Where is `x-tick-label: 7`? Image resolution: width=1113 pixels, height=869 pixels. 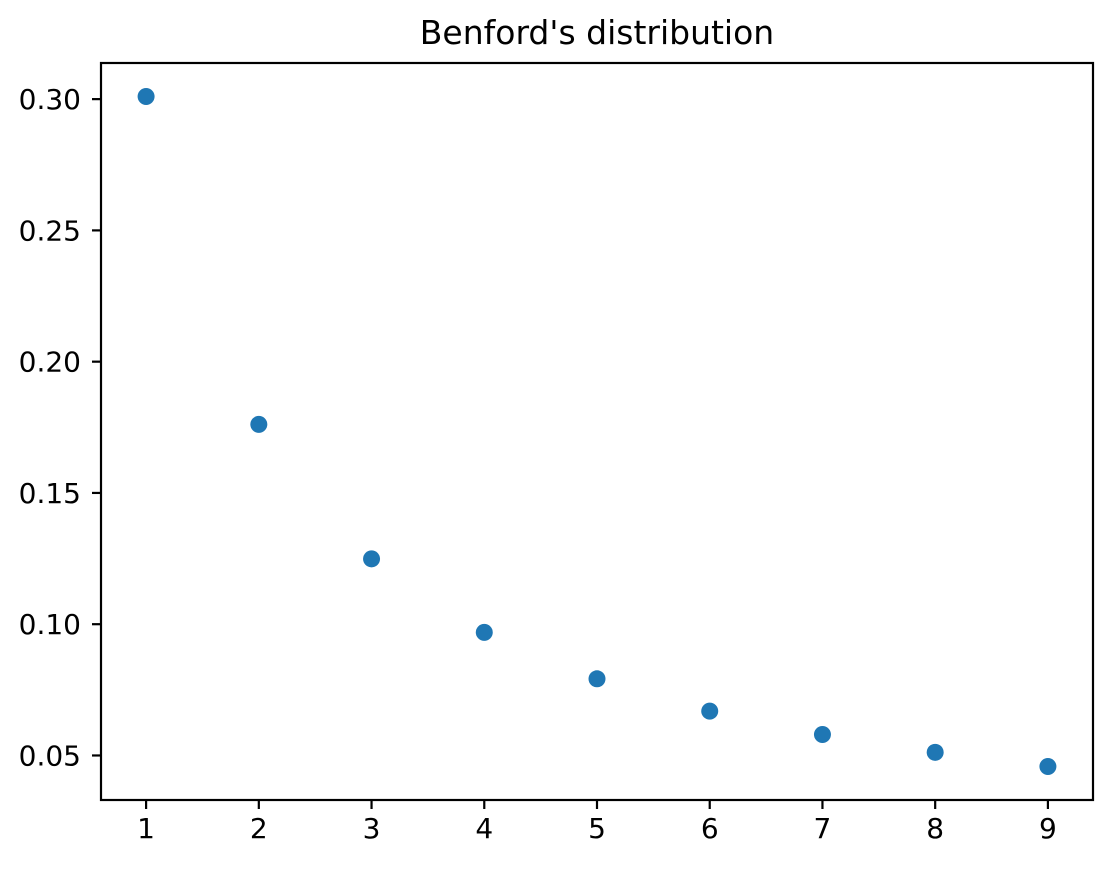 x-tick-label: 7 is located at coordinates (823, 828).